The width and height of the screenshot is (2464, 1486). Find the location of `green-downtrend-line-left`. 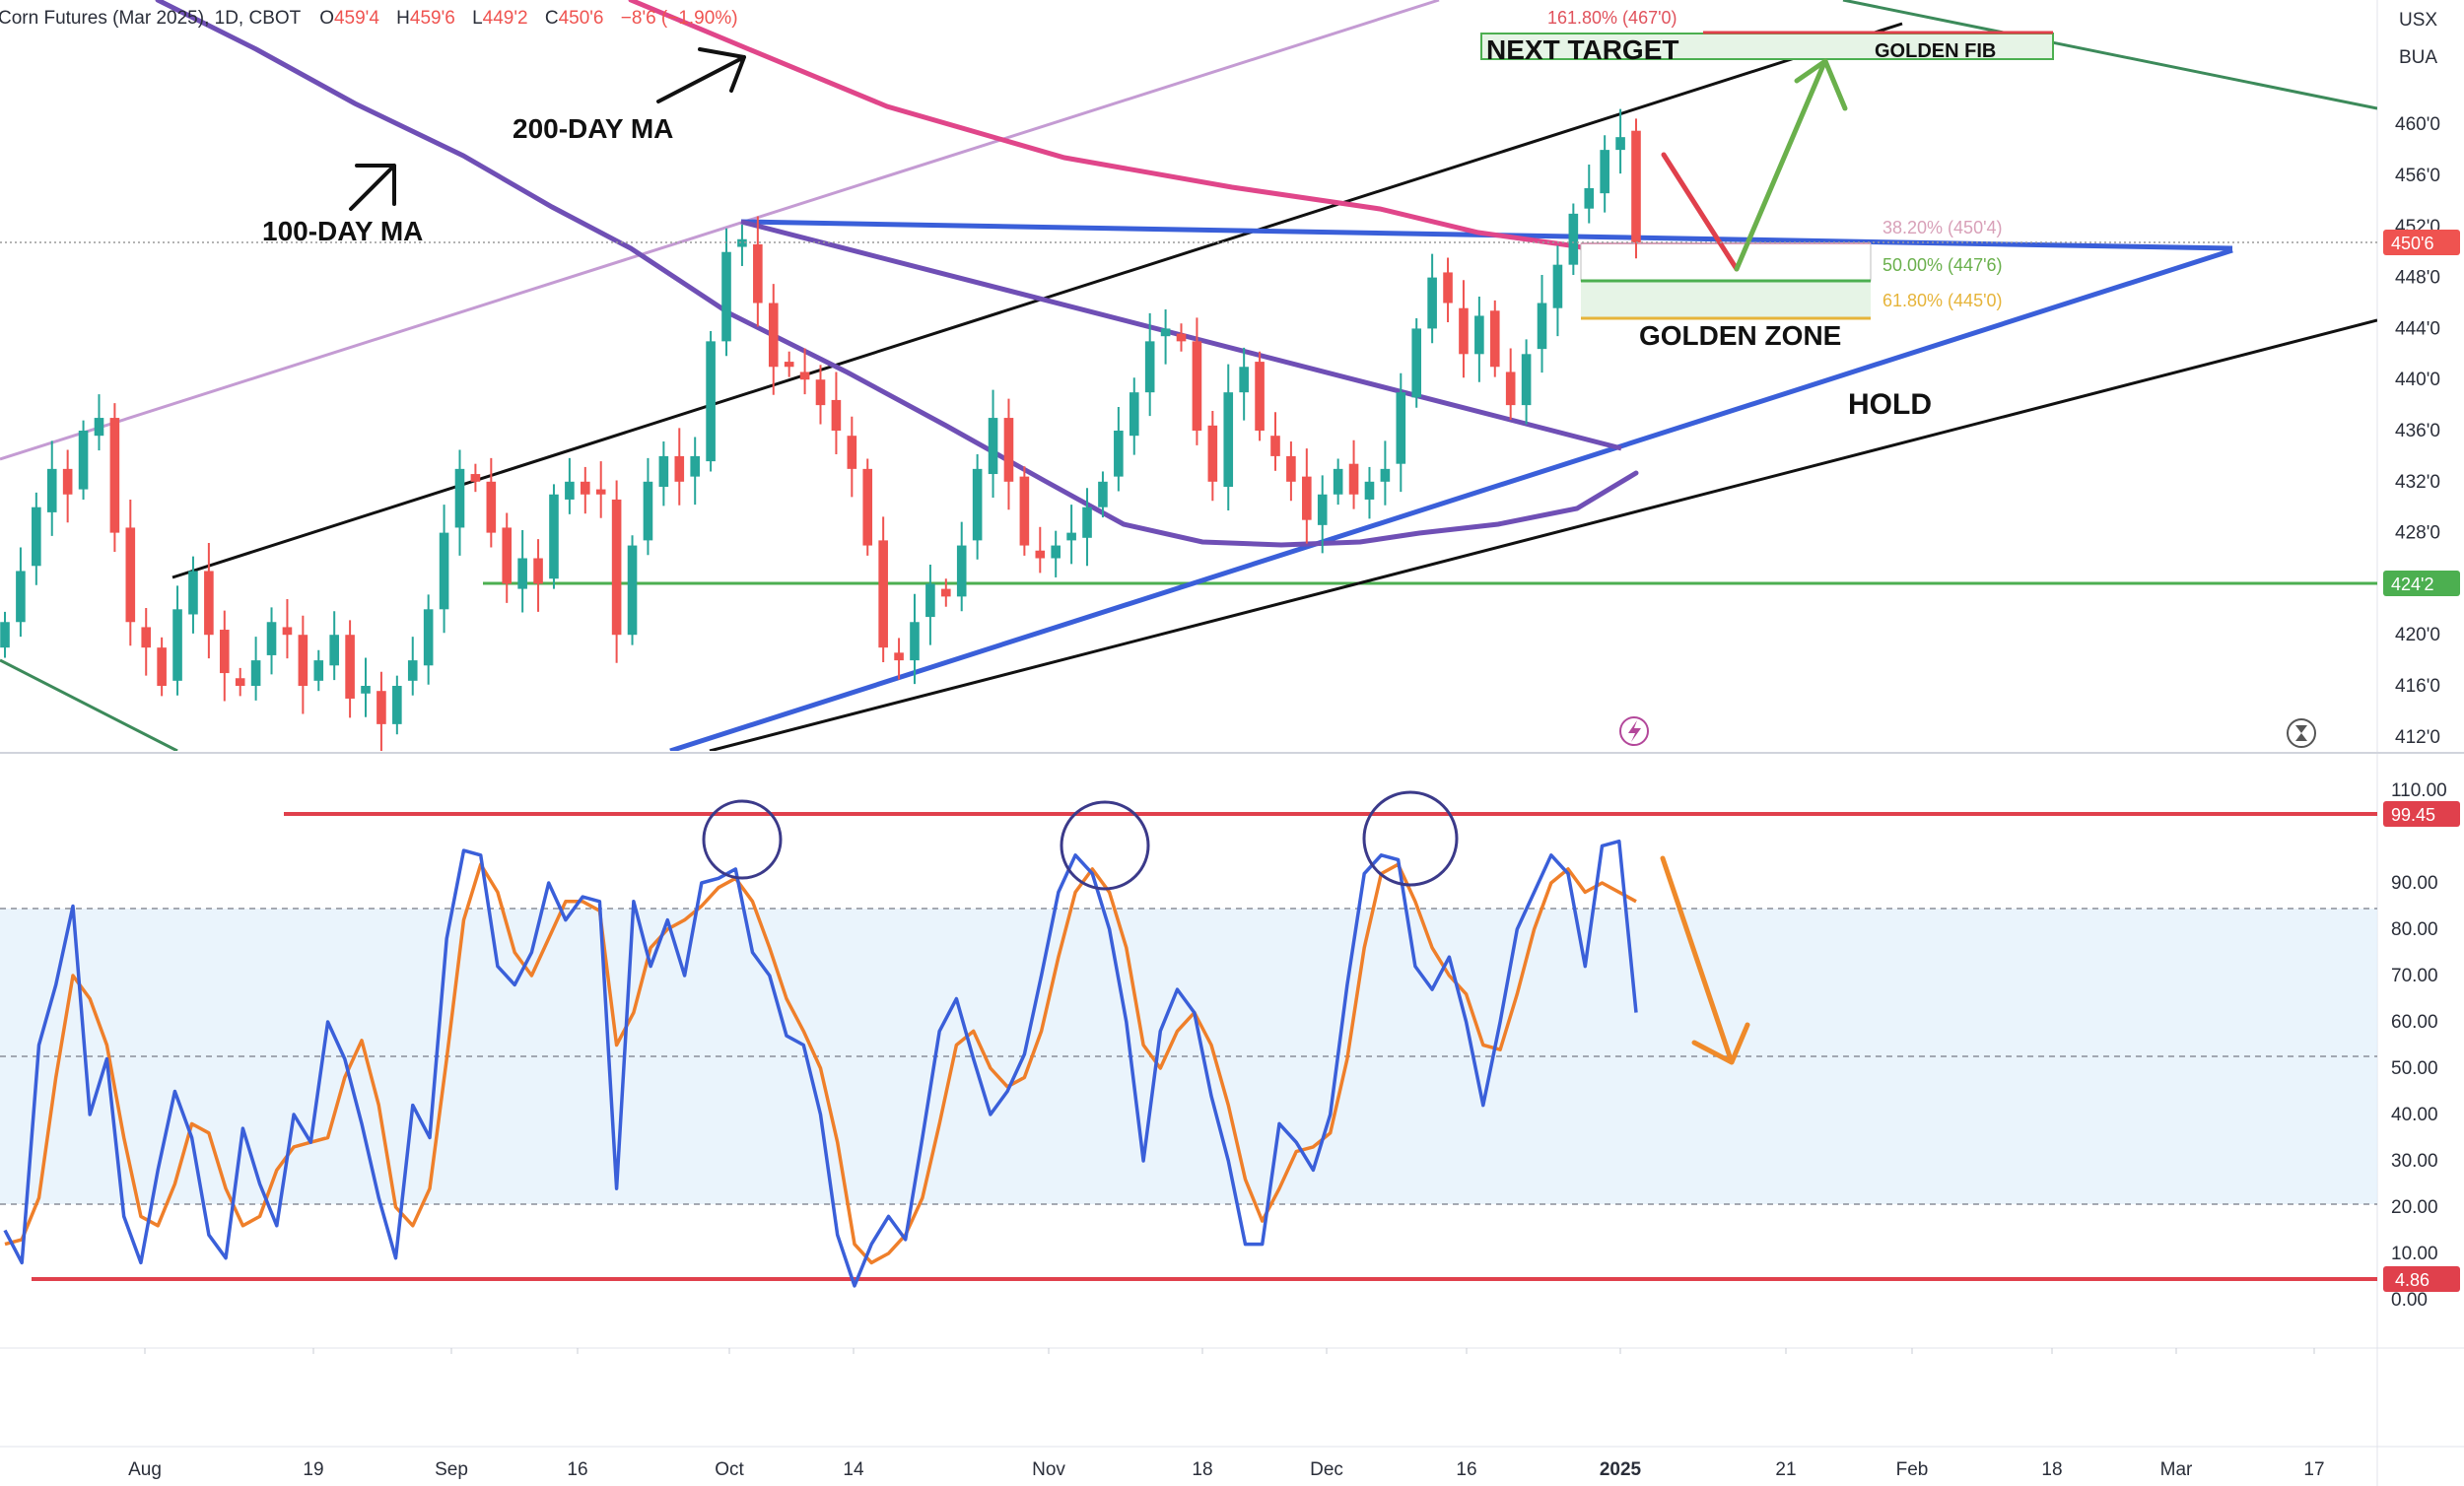

green-downtrend-line-left is located at coordinates (89, 704).